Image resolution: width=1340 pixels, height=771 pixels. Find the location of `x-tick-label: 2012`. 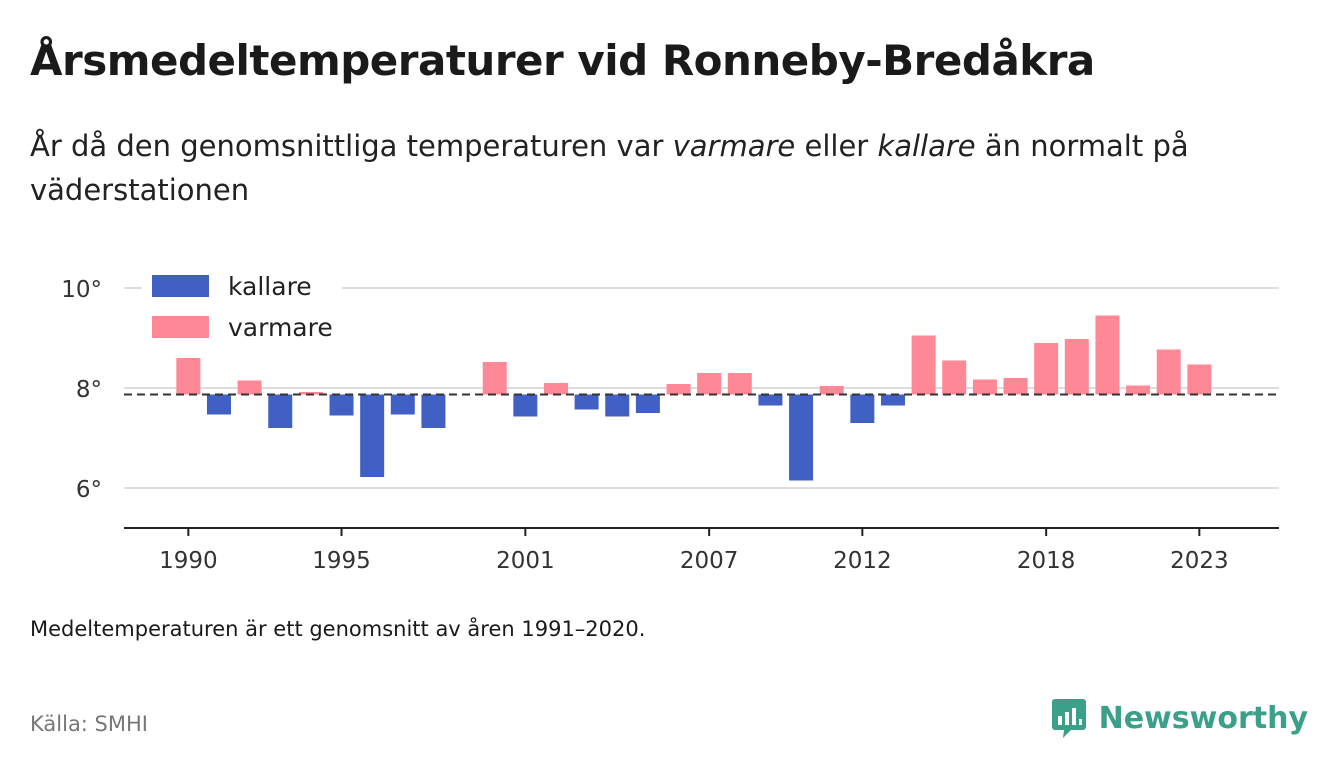

x-tick-label: 2012 is located at coordinates (862, 561).